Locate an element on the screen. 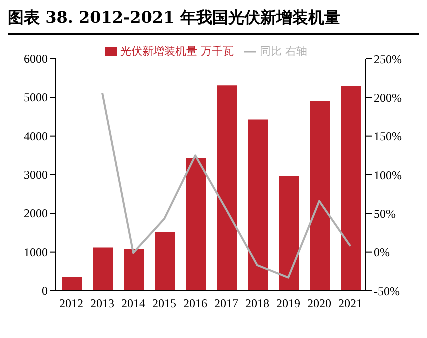 Image resolution: width=427 pixels, height=338 pixels. y-tick-label: 0 is located at coordinates (45, 291).